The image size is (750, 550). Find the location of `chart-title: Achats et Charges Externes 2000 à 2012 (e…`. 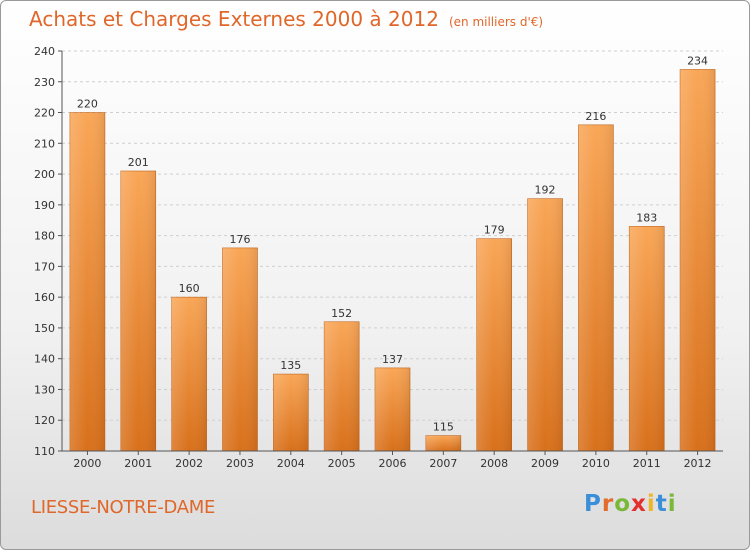

chart-title: Achats et Charges Externes 2000 à 2012 (e… is located at coordinates (286, 19).